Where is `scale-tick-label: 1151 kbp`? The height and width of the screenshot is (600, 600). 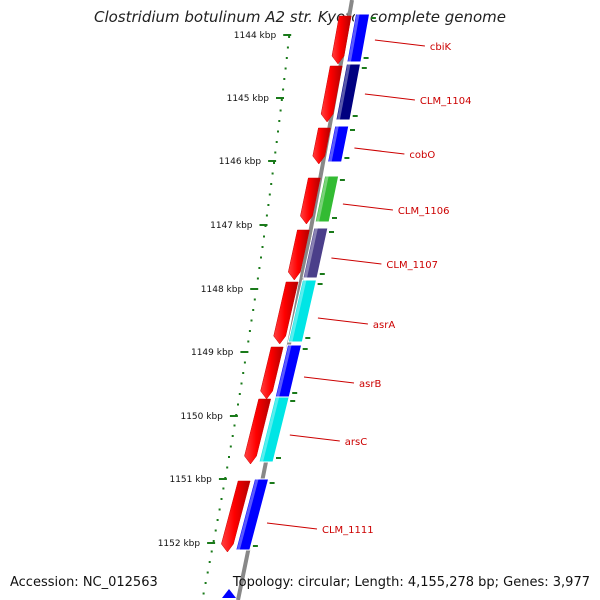
scale-tick-label: 1151 kbp is located at coordinates (190, 480).